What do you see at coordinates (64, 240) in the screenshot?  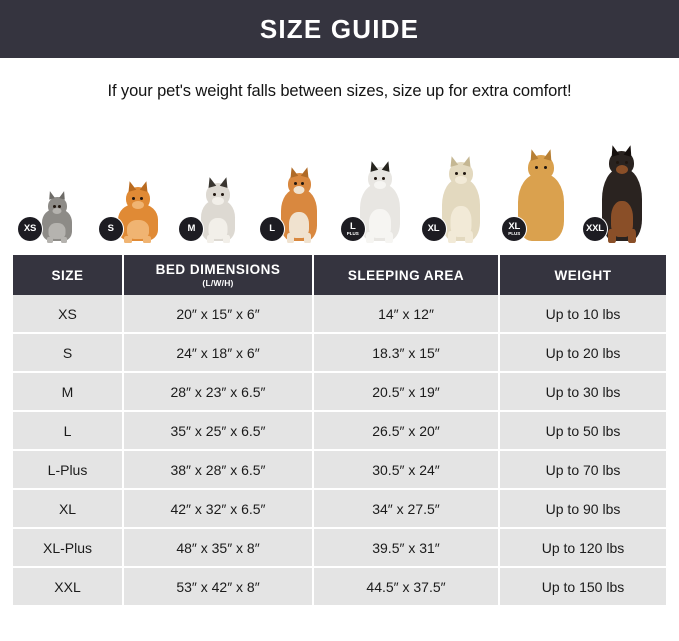 I see `gray-cat-leg-right` at bounding box center [64, 240].